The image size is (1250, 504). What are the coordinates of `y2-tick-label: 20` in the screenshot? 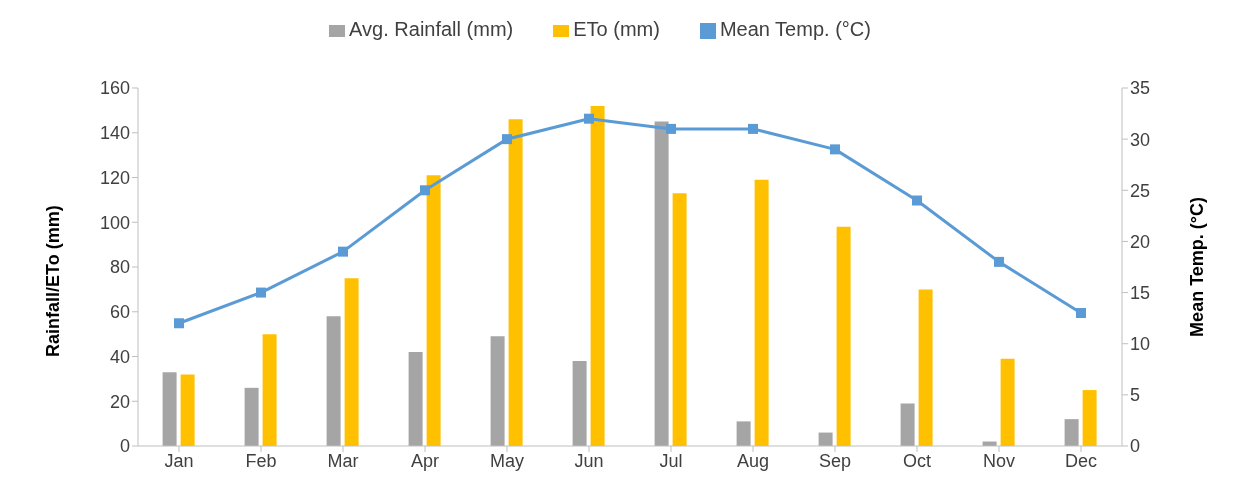 It's located at (1140, 241).